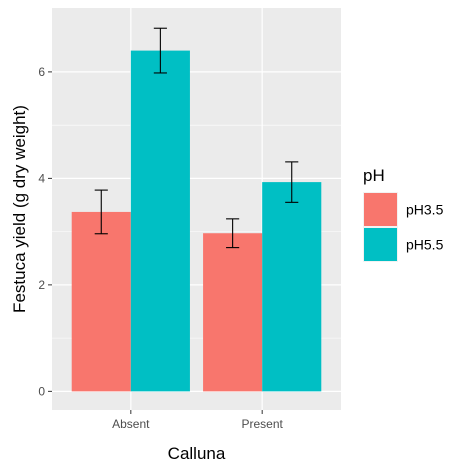  I want to click on bar-pH5.5-Present, so click(292, 287).